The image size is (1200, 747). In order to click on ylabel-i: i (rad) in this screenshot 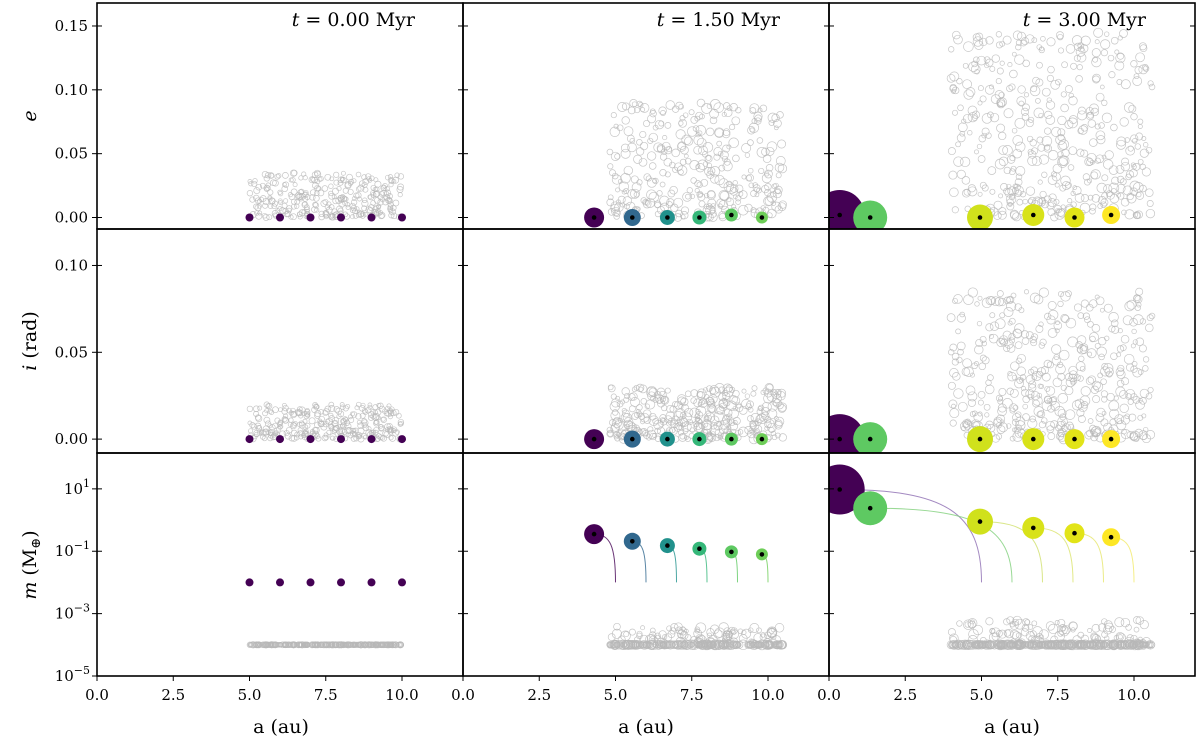, I will do `click(30, 341)`.